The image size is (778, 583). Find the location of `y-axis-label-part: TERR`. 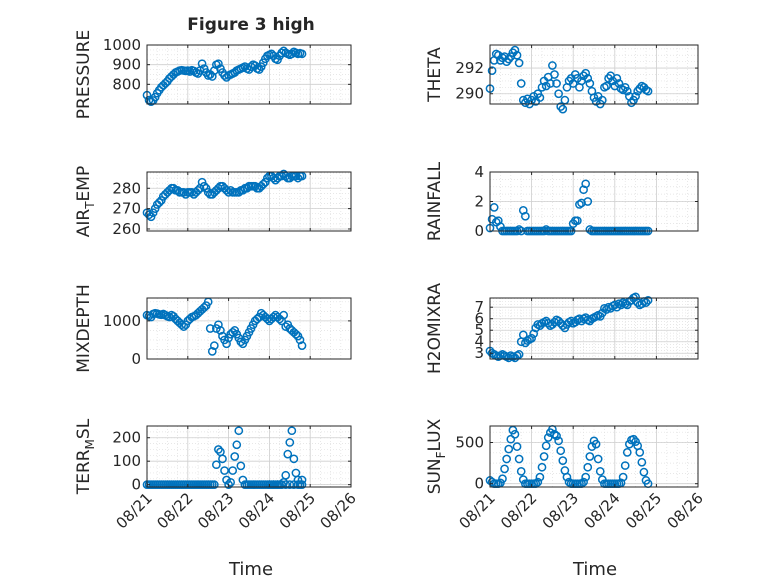

y-axis-label-part: TERR is located at coordinates (84, 472).